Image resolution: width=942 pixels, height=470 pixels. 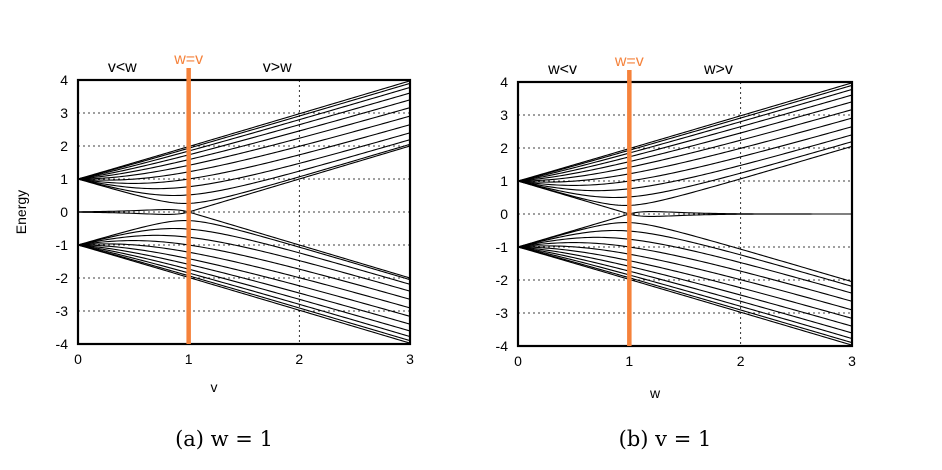 I want to click on x-axis-label: v, so click(x=214, y=387).